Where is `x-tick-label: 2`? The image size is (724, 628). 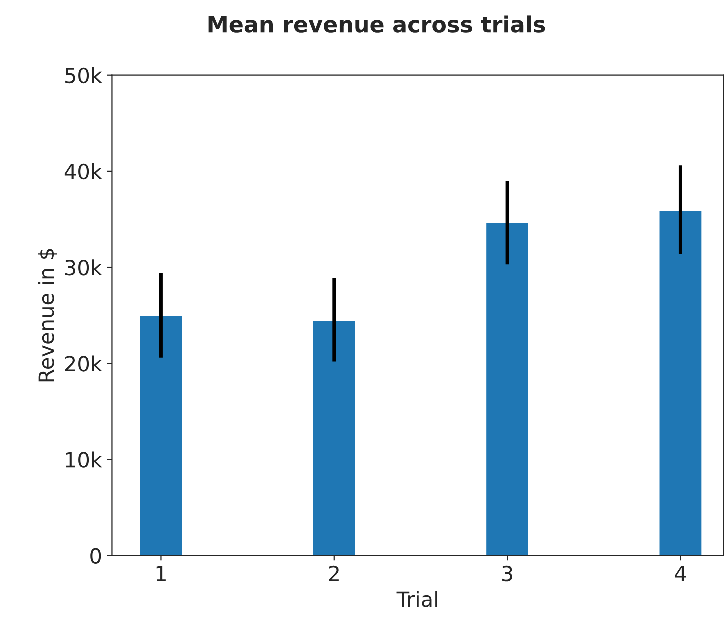
x-tick-label: 2 is located at coordinates (334, 574).